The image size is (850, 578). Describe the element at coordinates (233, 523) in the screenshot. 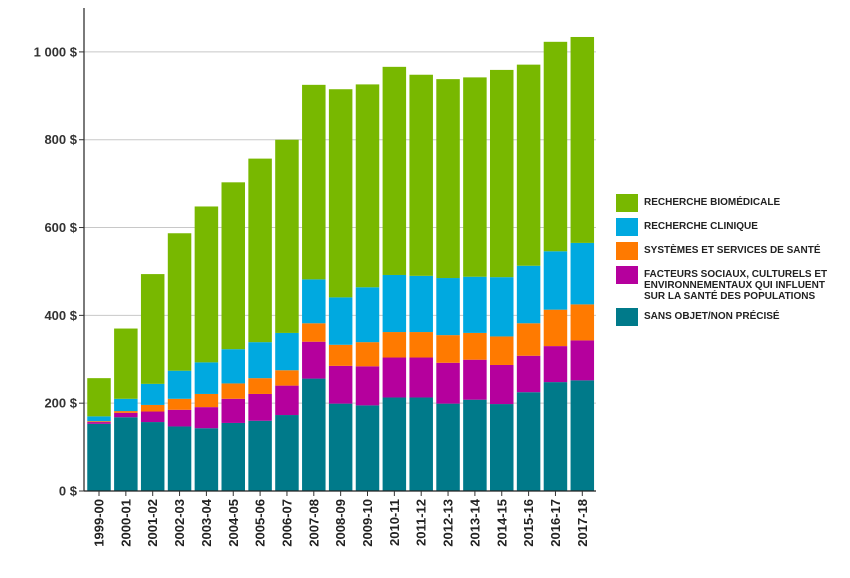

I see `x-tick-label: 2004-05` at that location.